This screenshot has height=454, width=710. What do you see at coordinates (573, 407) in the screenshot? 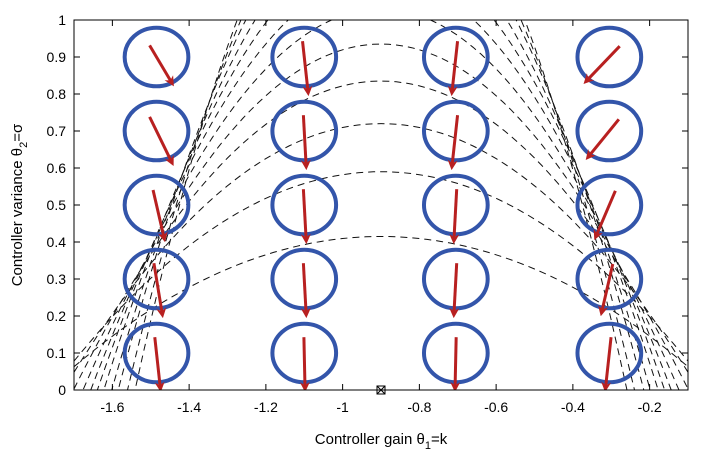
I see `x-tick-label: -0.4` at bounding box center [573, 407].